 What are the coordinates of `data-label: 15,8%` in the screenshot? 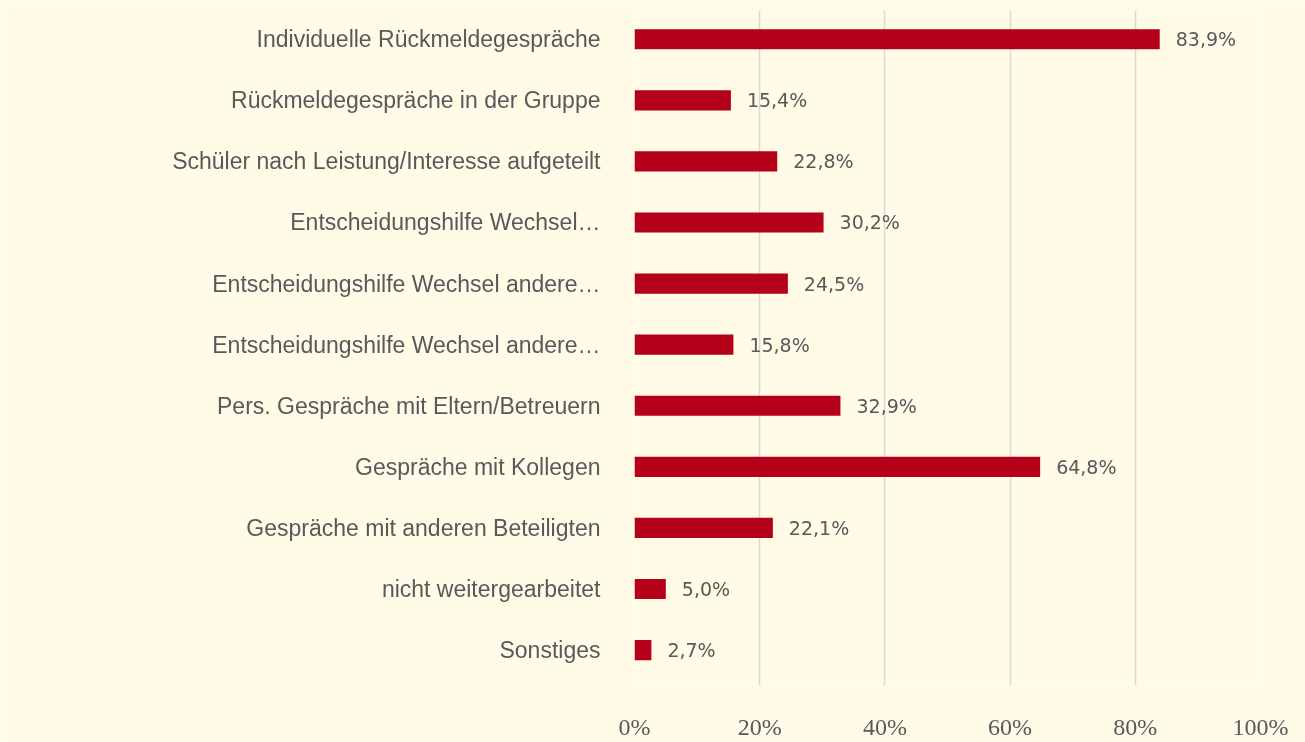 It's located at (779, 344).